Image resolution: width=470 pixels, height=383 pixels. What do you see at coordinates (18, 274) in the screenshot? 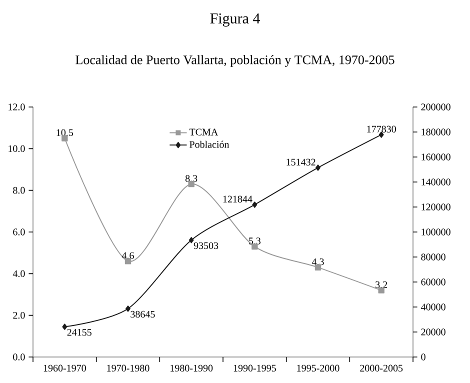
I see `y-tick-label: 4.0` at bounding box center [18, 274].